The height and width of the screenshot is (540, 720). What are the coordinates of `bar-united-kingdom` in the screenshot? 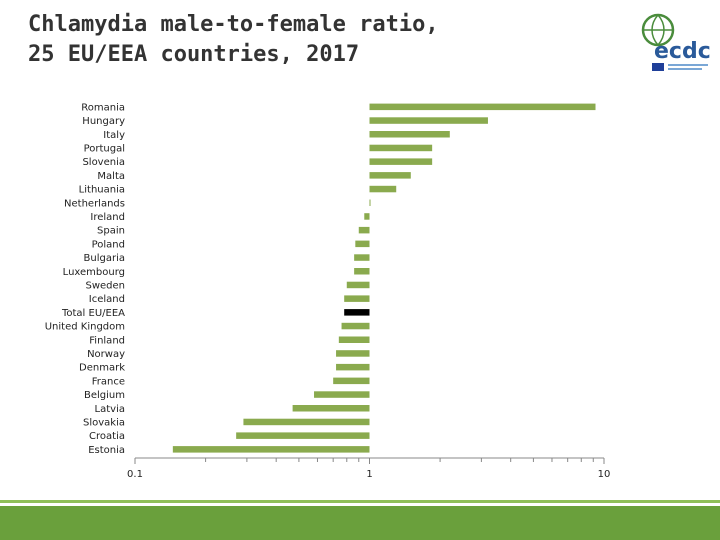 It's located at (355, 326).